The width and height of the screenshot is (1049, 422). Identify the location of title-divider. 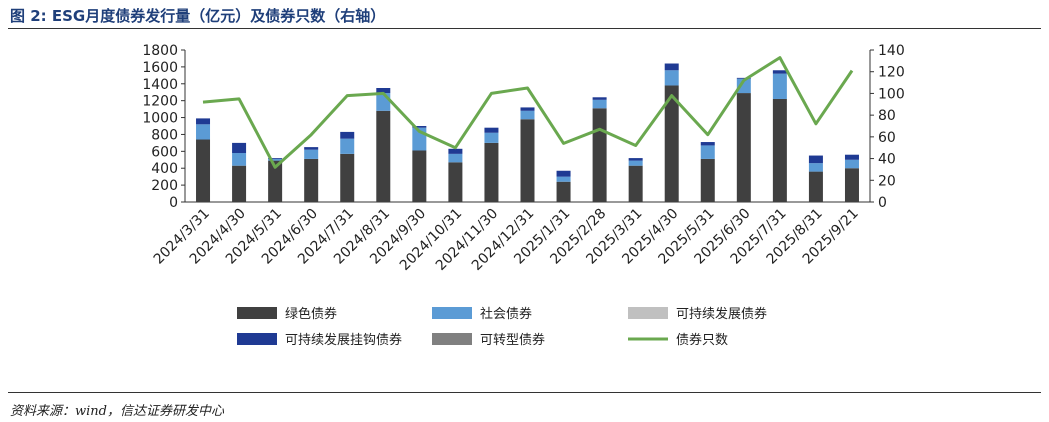
(524, 28).